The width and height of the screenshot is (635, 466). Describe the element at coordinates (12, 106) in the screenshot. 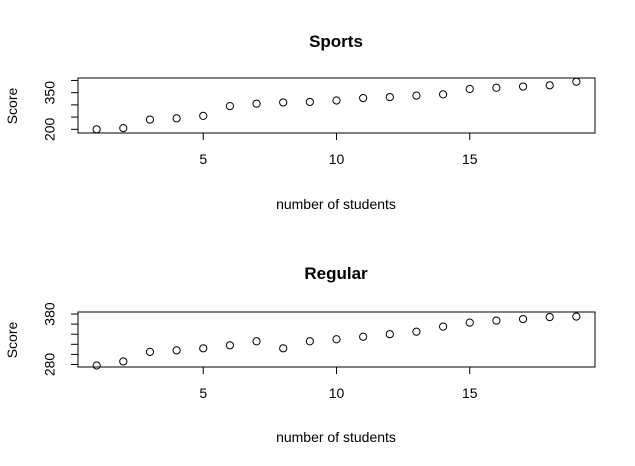

I see `y-axis-label-sports: Score` at that location.